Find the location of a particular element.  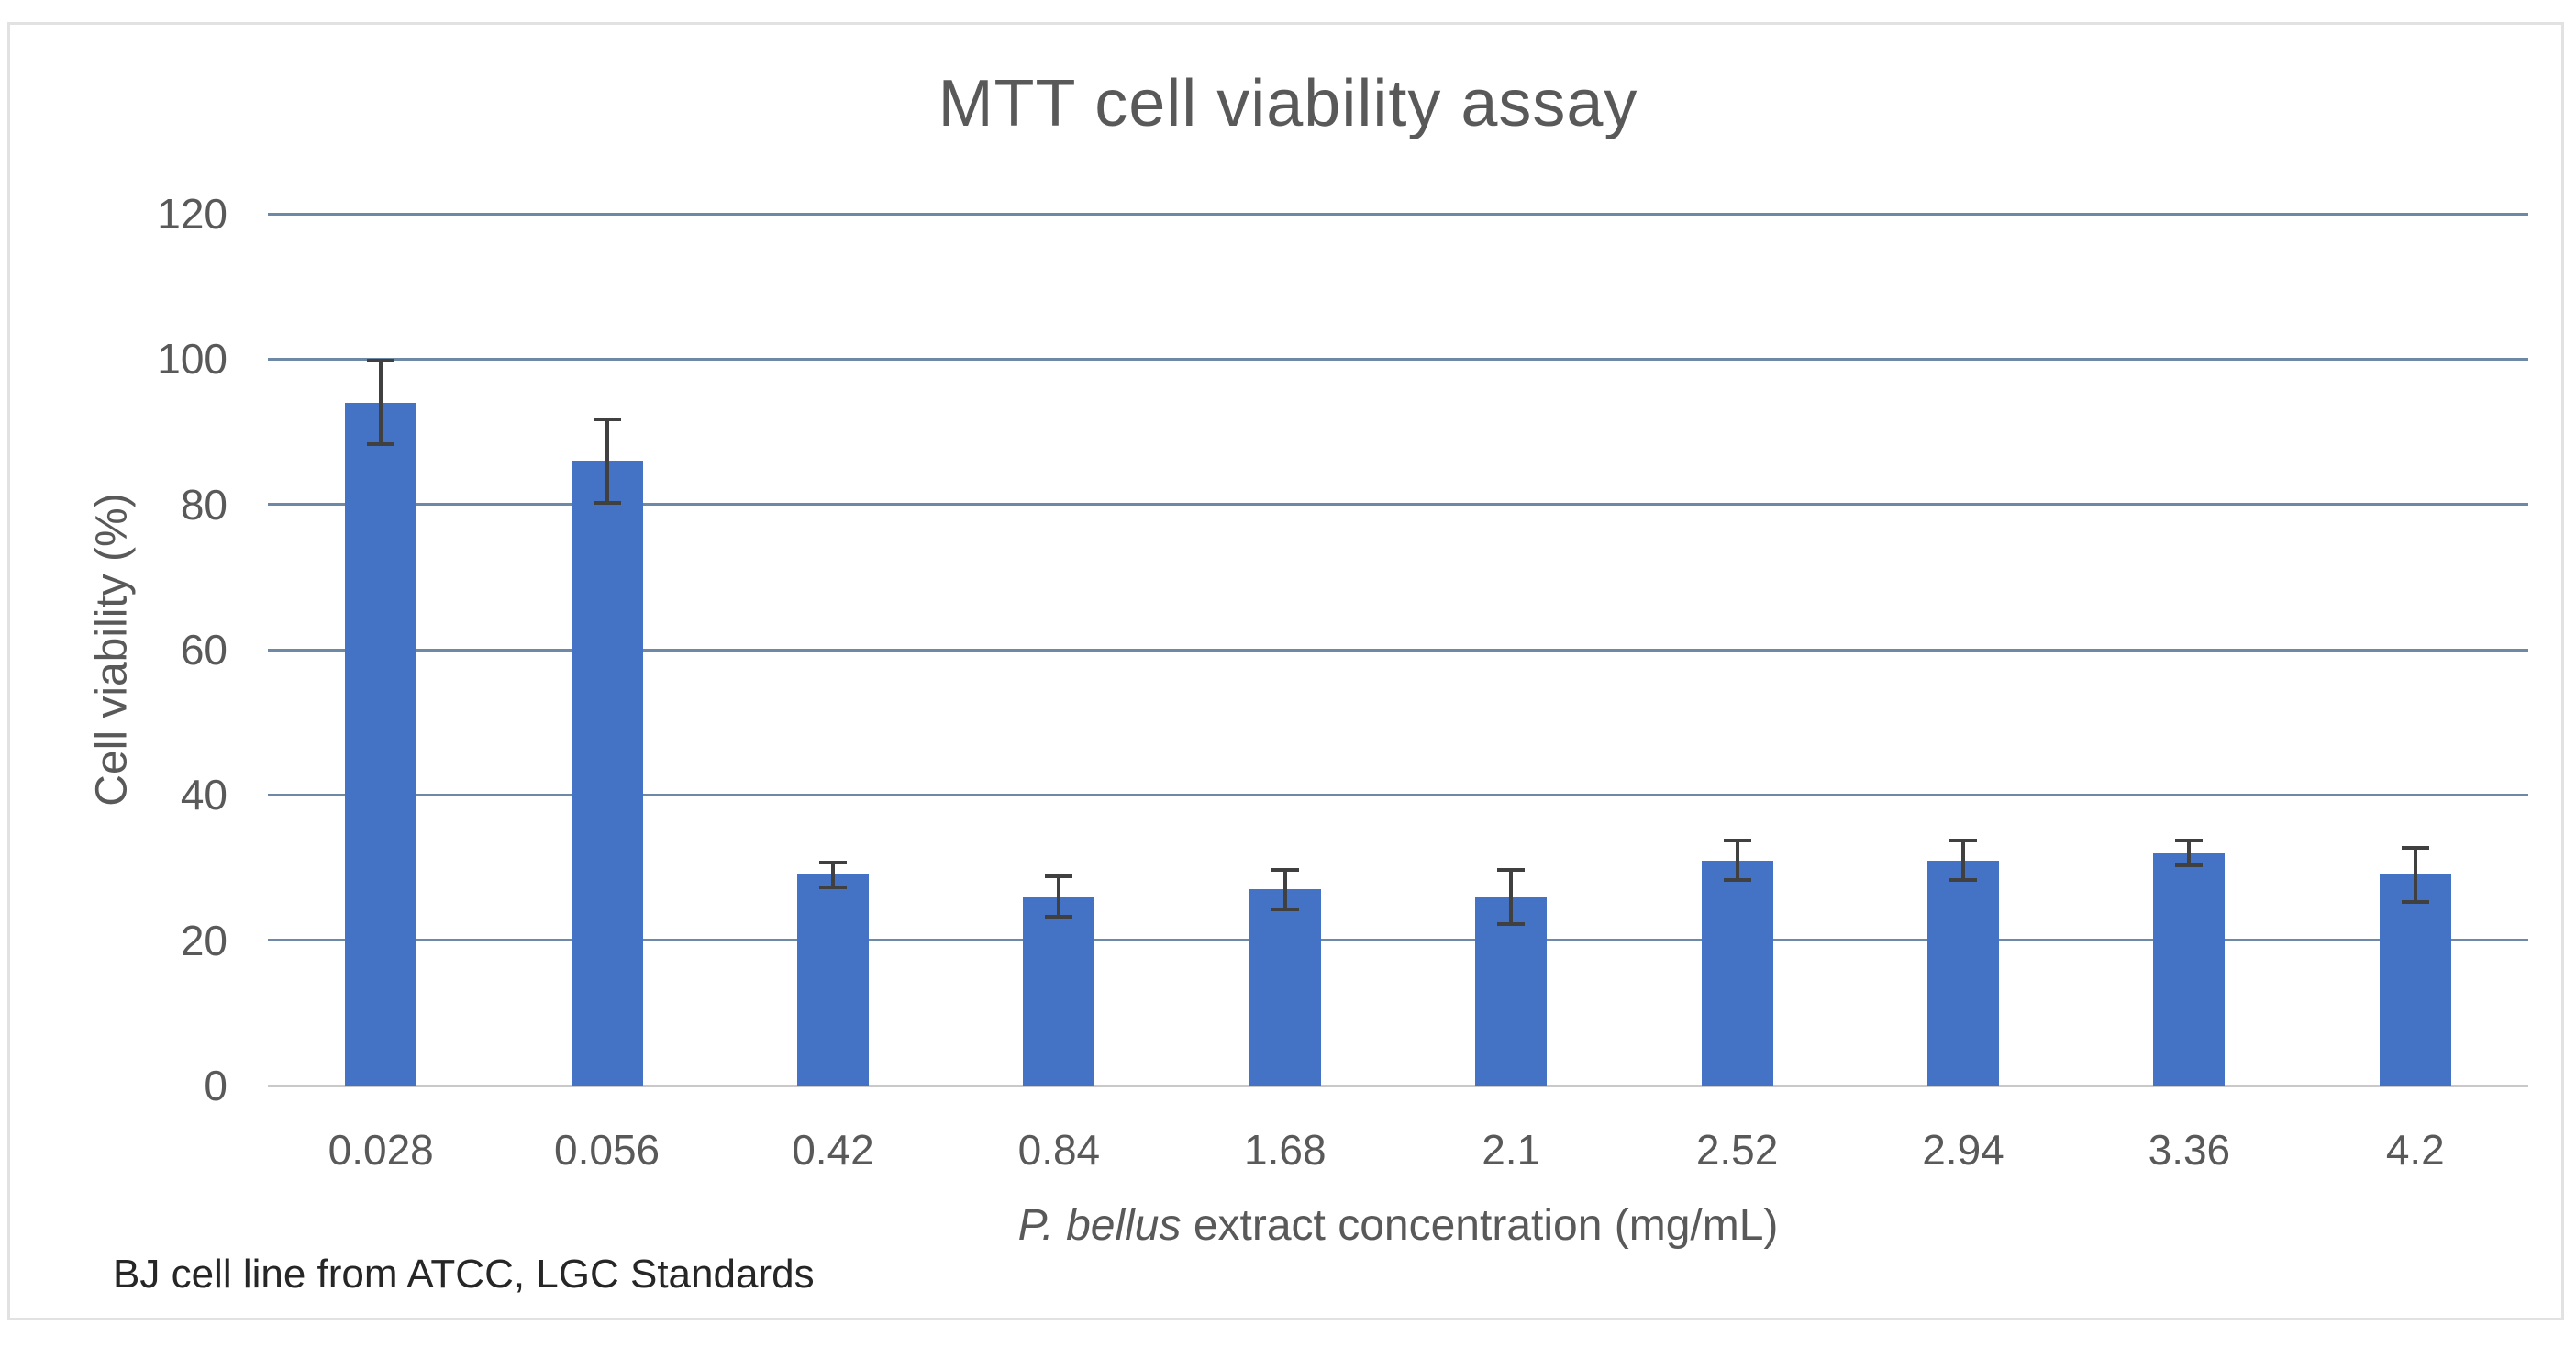

error-bar-2.52 is located at coordinates (1737, 861).